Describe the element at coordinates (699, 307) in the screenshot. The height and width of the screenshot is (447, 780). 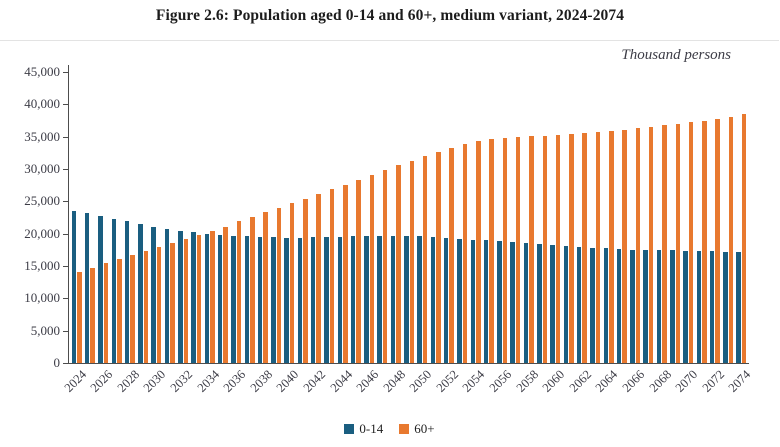
I see `bar-0-14-2071` at that location.